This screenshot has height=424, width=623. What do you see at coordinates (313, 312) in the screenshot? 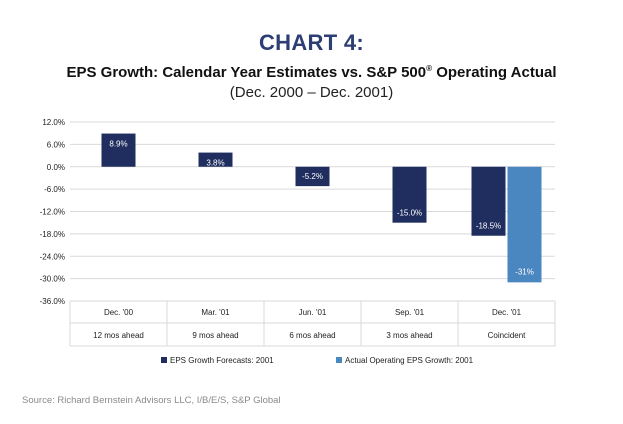
I see `x-category-label: Jun. '01` at bounding box center [313, 312].